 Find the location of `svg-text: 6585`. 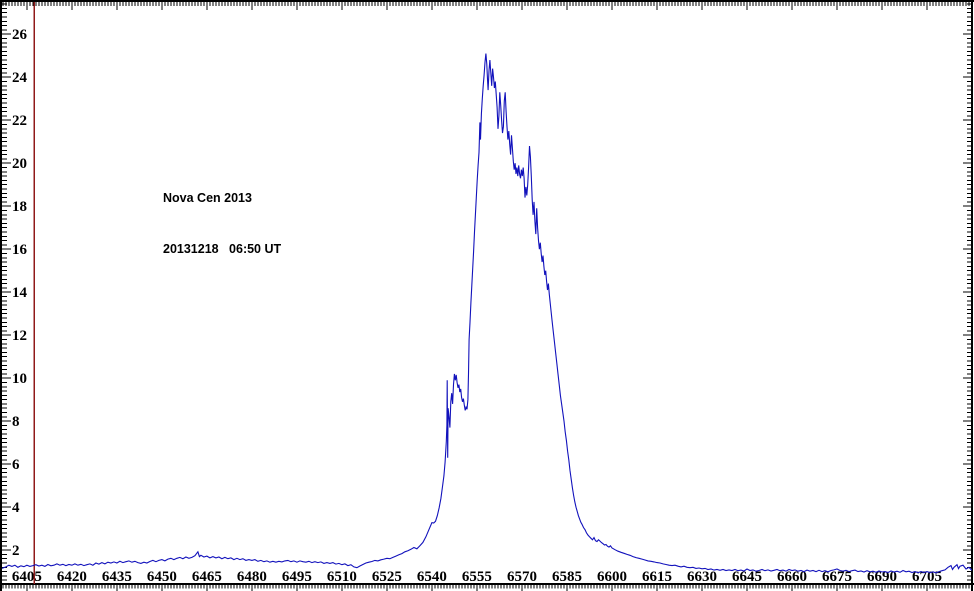

svg-text: 6585 is located at coordinates (567, 577).